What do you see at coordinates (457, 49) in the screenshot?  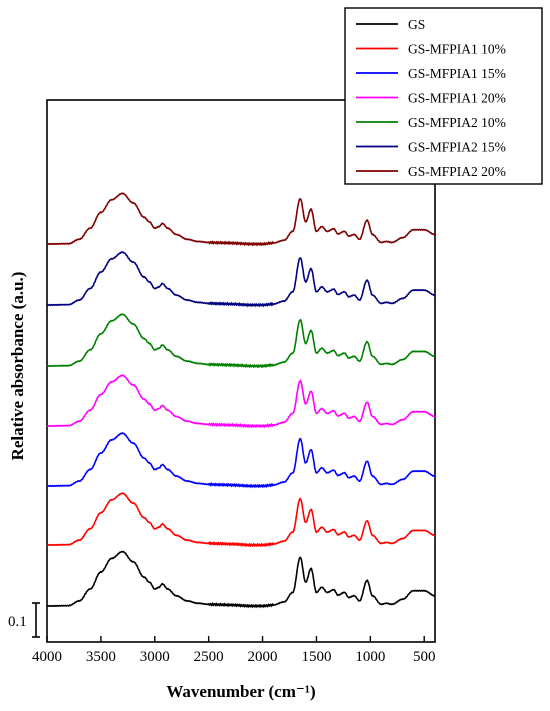 I see `legend-label-1: GS-MFPIA1 10%` at bounding box center [457, 49].